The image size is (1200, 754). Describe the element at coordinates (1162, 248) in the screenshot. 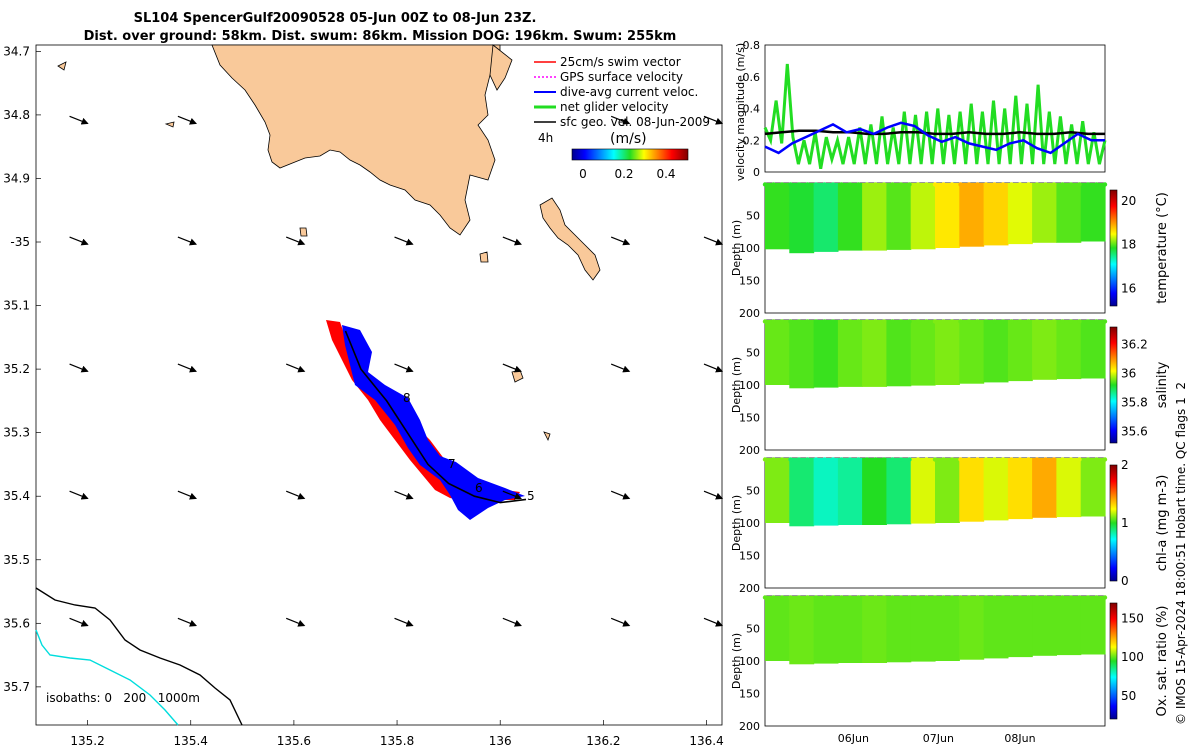

I see `colorbar-label: temperature (°C)` at that location.